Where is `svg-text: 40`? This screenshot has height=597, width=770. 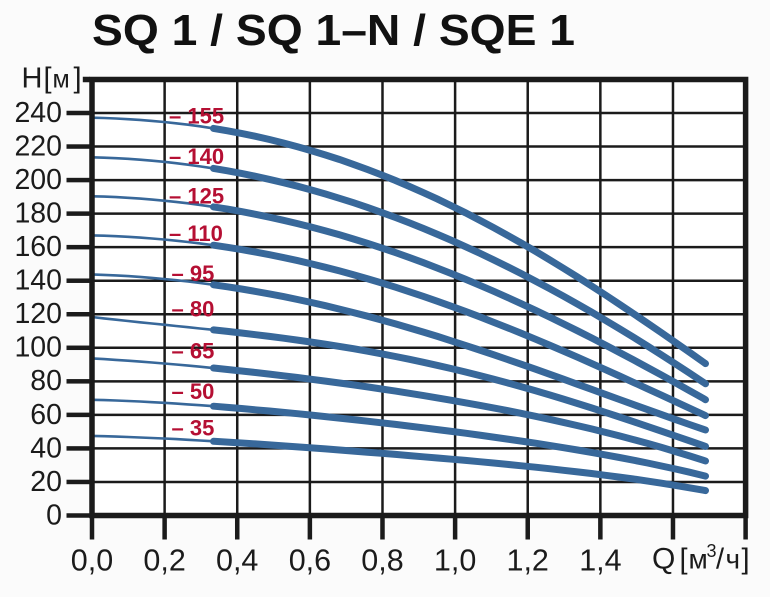
svg-text: 40 is located at coordinates (46, 448).